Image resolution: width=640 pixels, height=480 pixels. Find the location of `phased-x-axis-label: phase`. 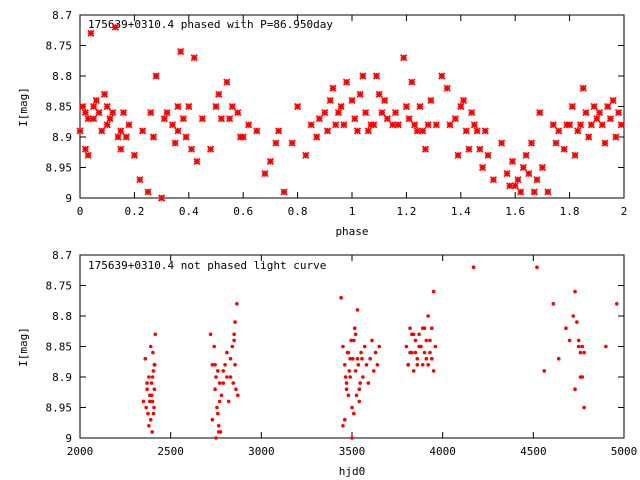

phased-x-axis-label: phase is located at coordinates (351, 231).